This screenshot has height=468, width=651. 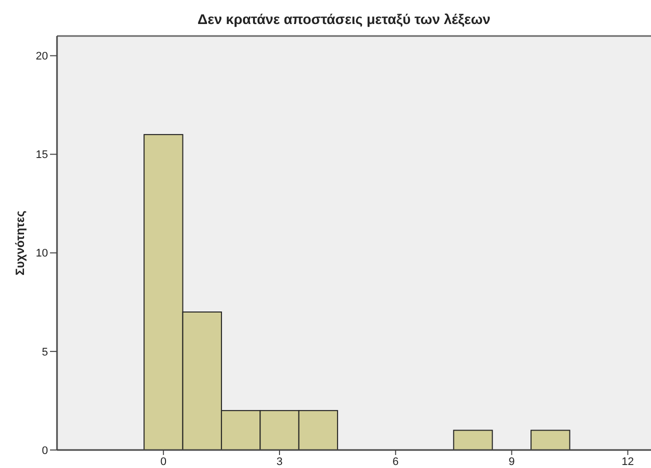 What do you see at coordinates (163, 462) in the screenshot?
I see `x-tick-label: 0` at bounding box center [163, 462].